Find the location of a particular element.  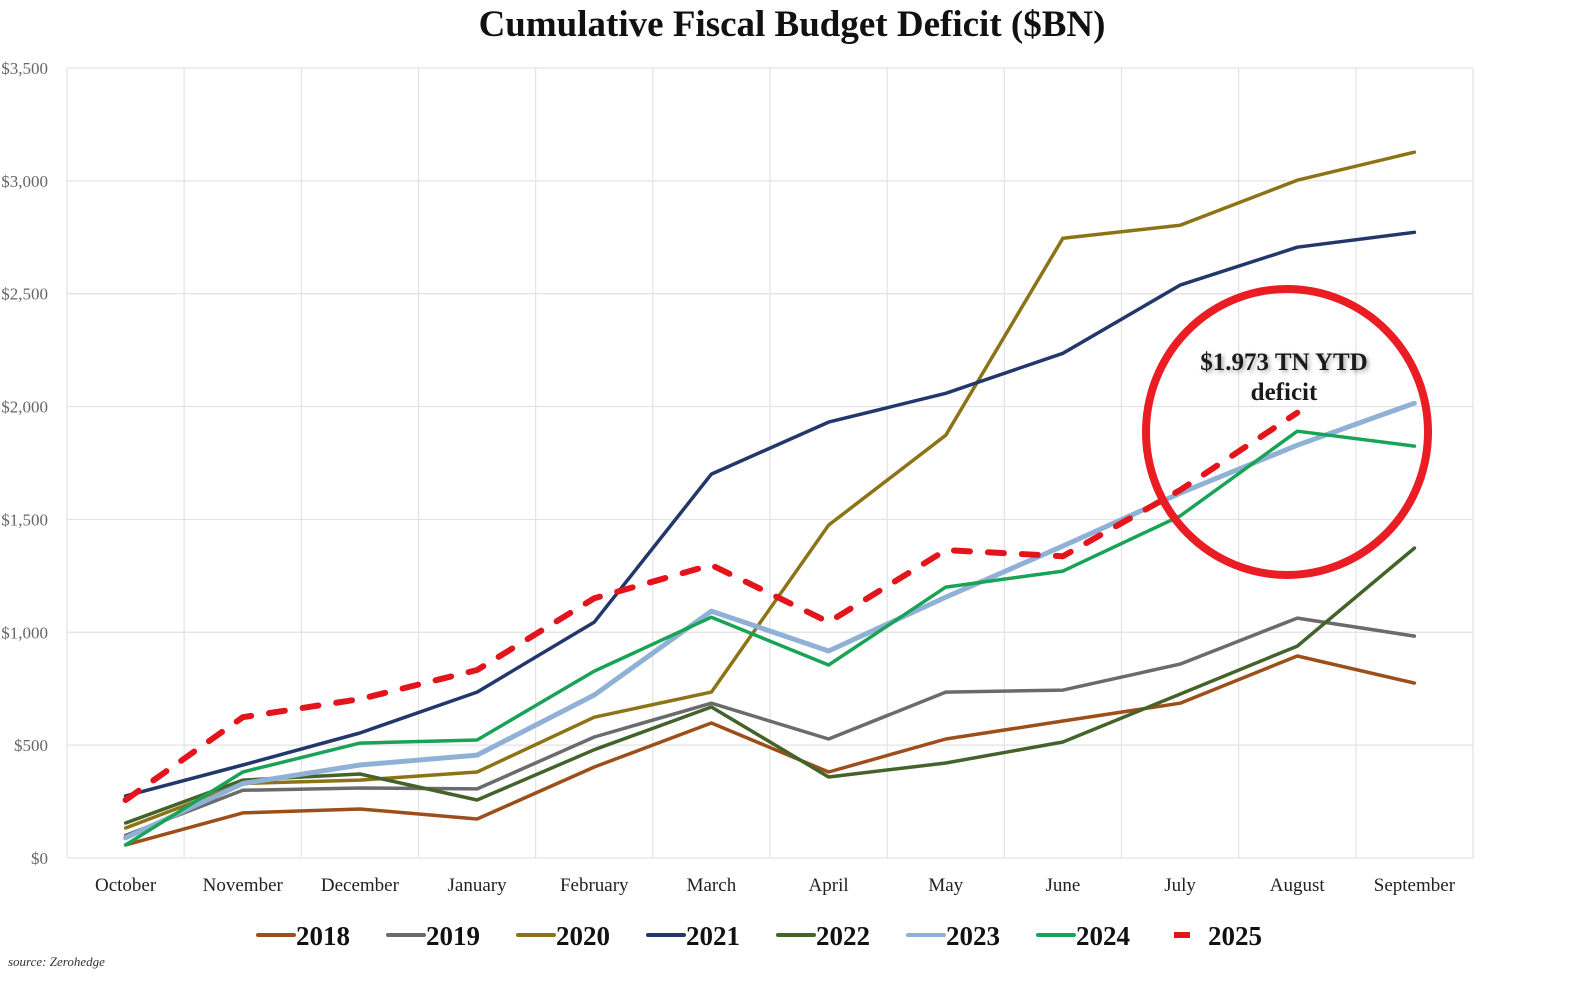

x-tick-label: February is located at coordinates (594, 885).